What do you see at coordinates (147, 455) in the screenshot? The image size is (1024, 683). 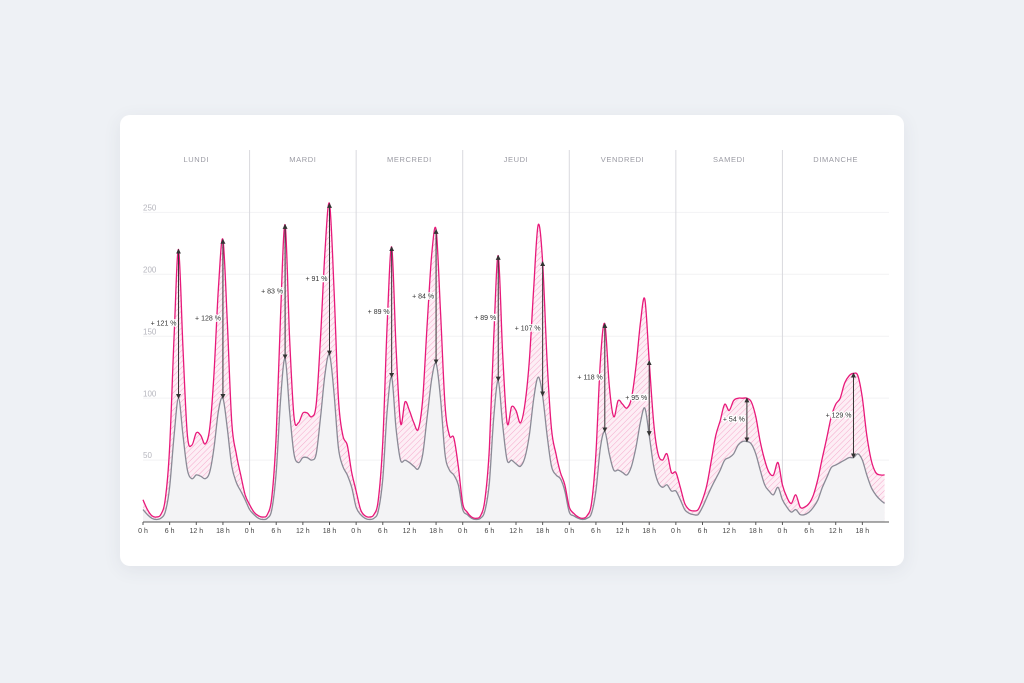 I see `y-tick-label: 50` at bounding box center [147, 455].